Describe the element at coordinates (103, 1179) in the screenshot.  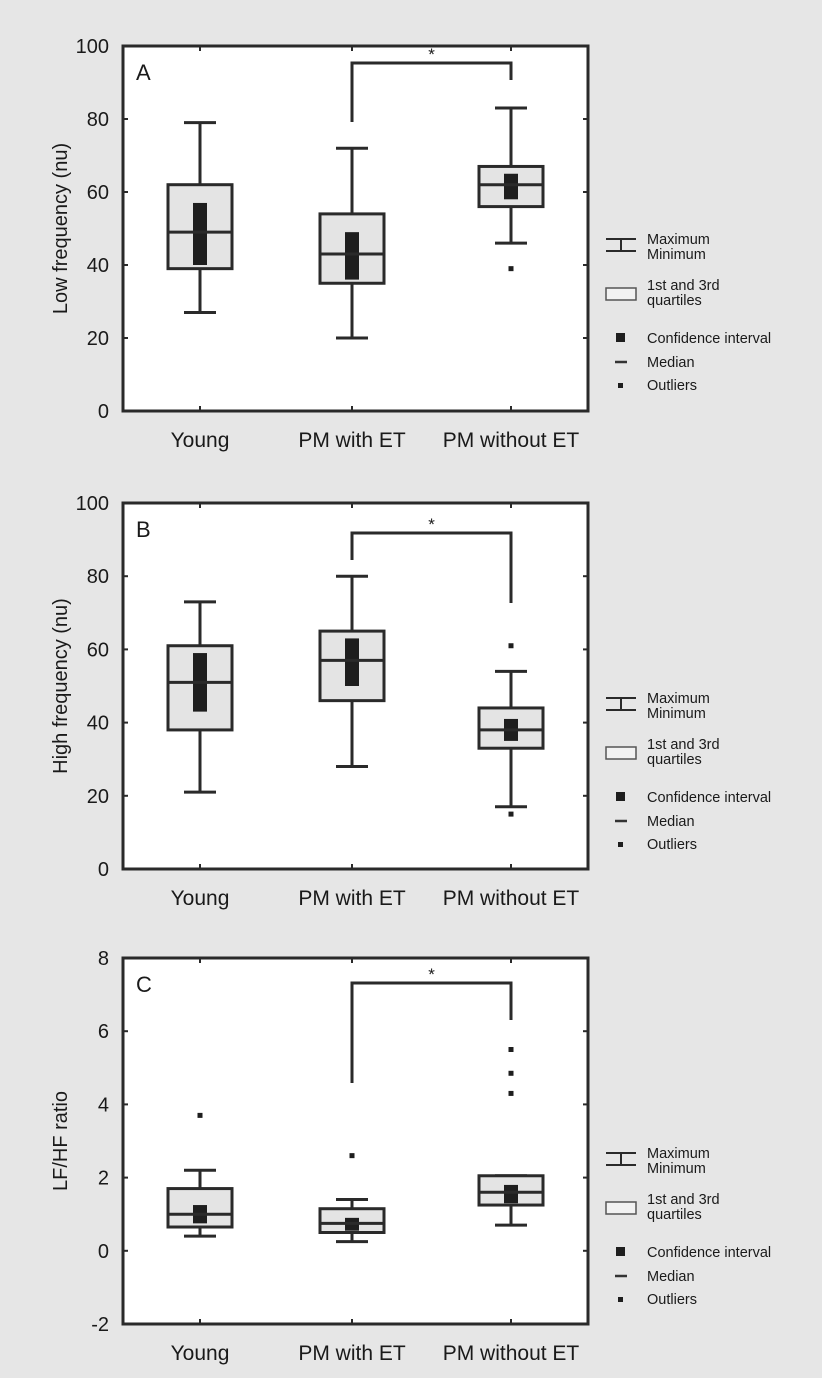
I see `y-tick-label: 2` at that location.